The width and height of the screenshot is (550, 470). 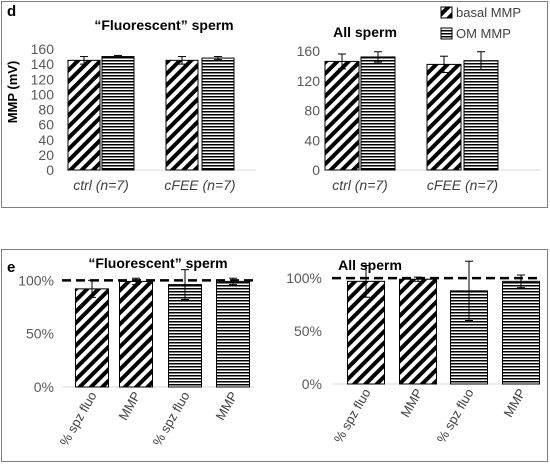 What do you see at coordinates (316, 170) in the screenshot?
I see `chart-d2-ytick-0: 0` at bounding box center [316, 170].